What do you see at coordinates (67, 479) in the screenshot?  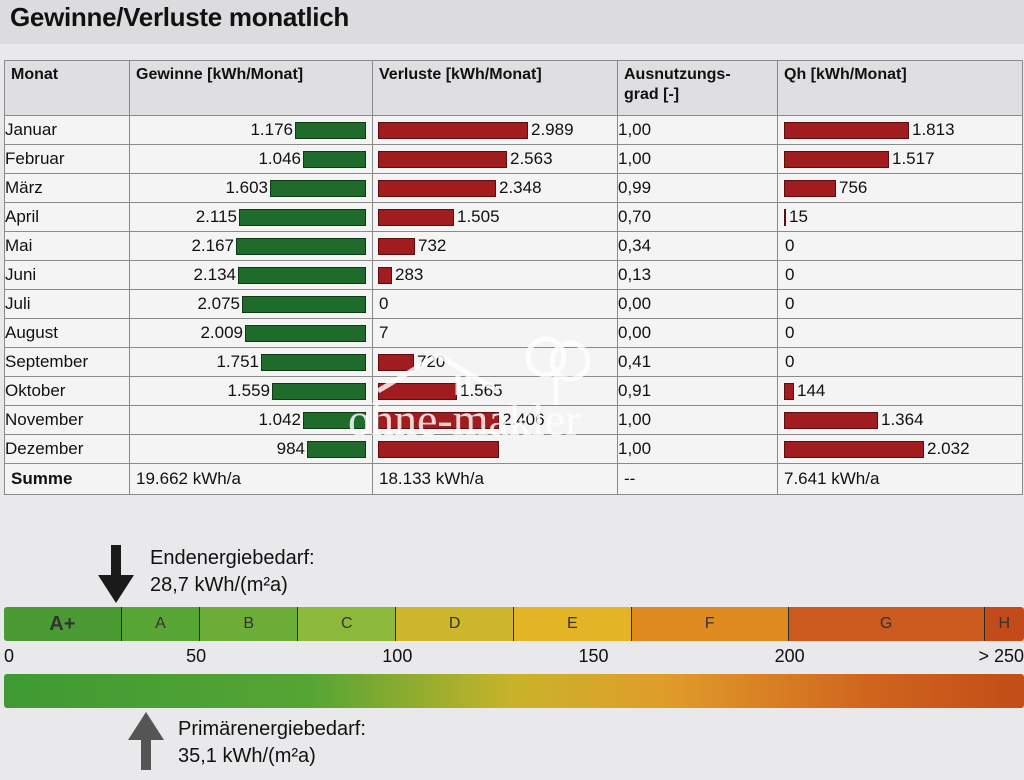 I see `summe-label: Summe` at bounding box center [67, 479].